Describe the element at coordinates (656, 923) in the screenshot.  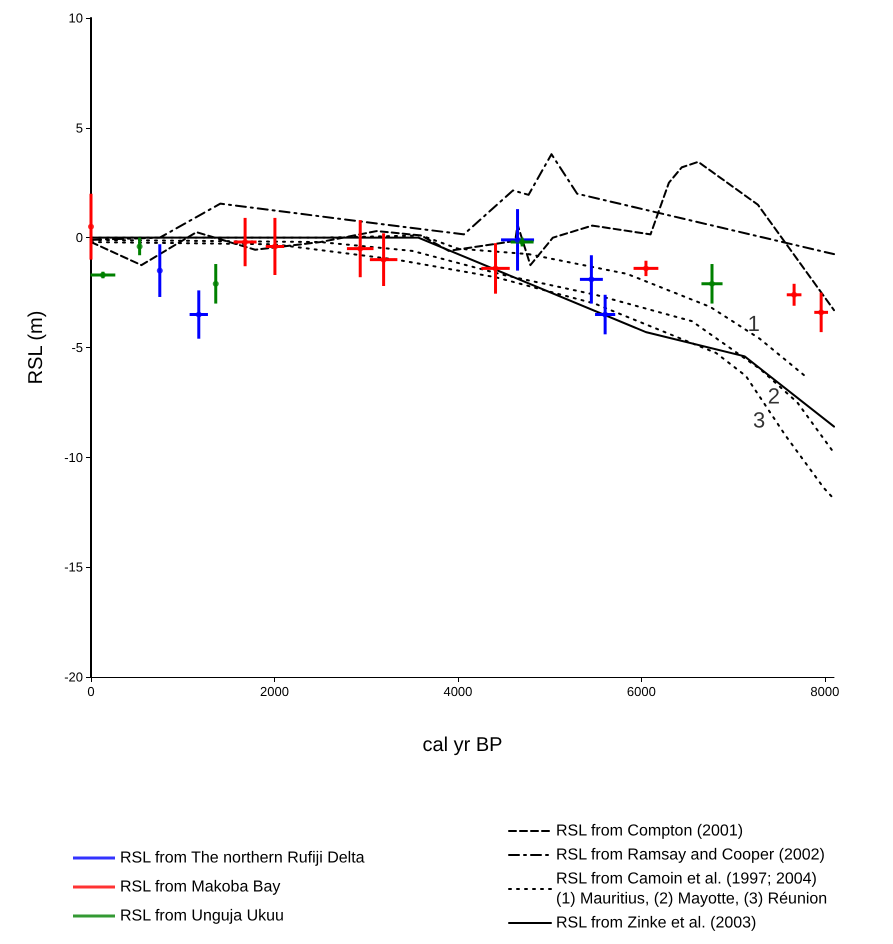
I see `legend-label: RSL from Zinke et al. (2003)` at that location.